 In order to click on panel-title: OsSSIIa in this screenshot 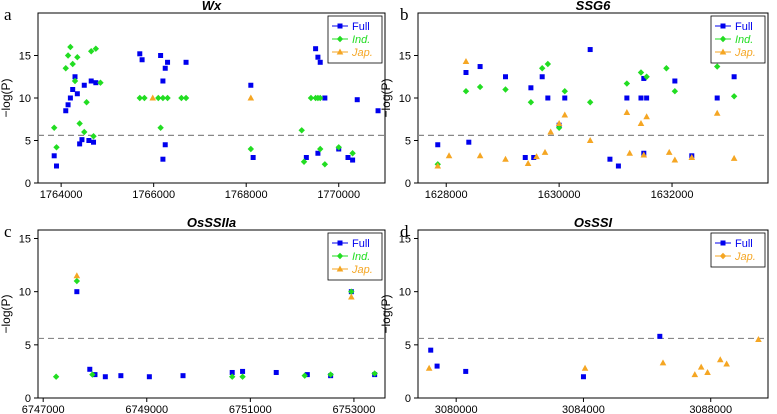, I will do `click(211, 222)`.